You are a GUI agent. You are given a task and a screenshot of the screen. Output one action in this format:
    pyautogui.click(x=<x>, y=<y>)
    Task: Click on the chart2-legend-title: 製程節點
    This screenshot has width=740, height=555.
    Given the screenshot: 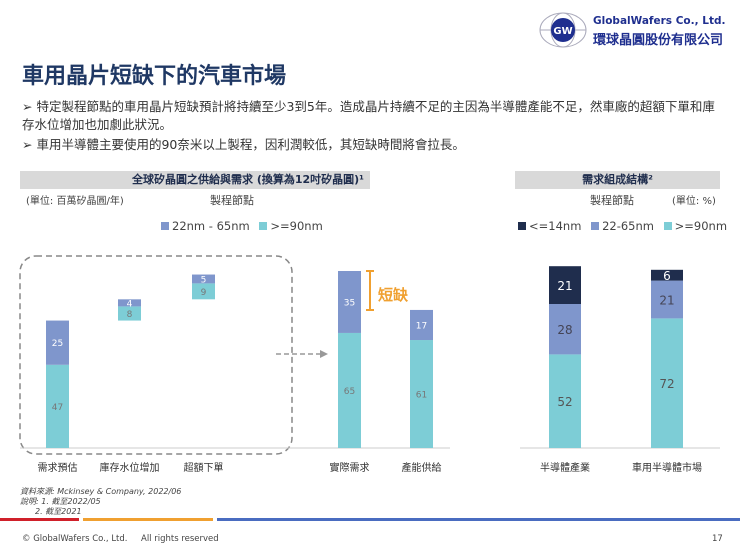 What is the action you would take?
    pyautogui.click(x=612, y=200)
    